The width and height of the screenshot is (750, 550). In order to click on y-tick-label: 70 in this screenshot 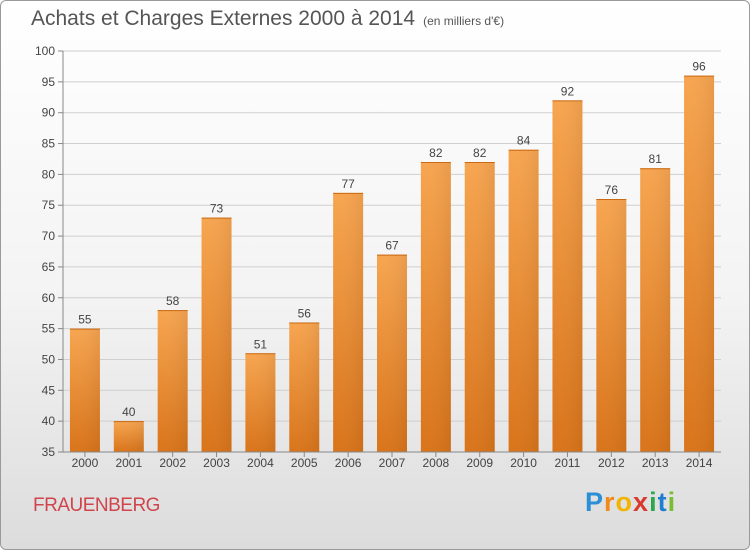, I will do `click(49, 236)`.